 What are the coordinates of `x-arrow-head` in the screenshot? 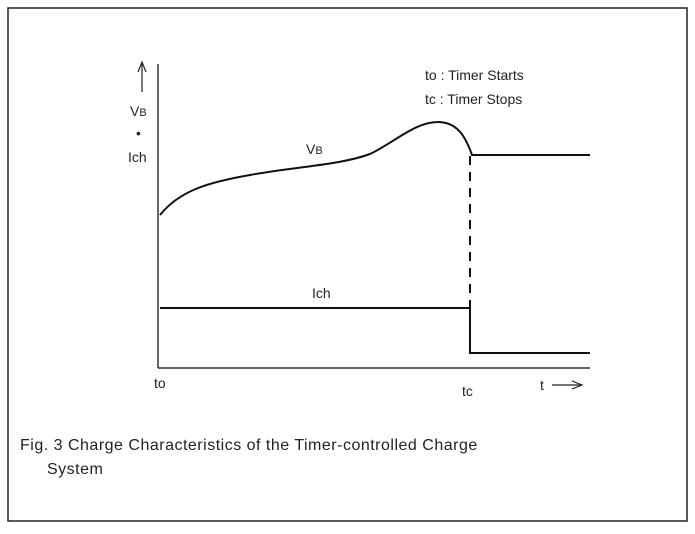 It's located at (577, 385).